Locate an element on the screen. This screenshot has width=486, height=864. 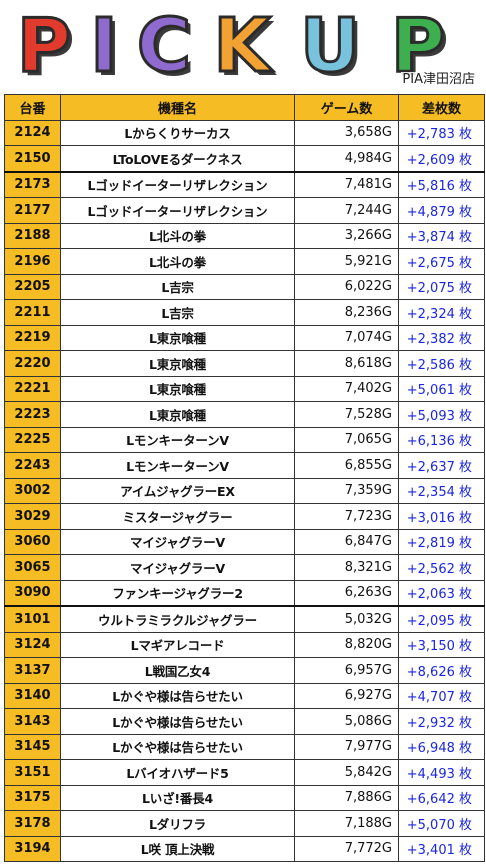
game-count-cell: 7,723G is located at coordinates (346, 516).